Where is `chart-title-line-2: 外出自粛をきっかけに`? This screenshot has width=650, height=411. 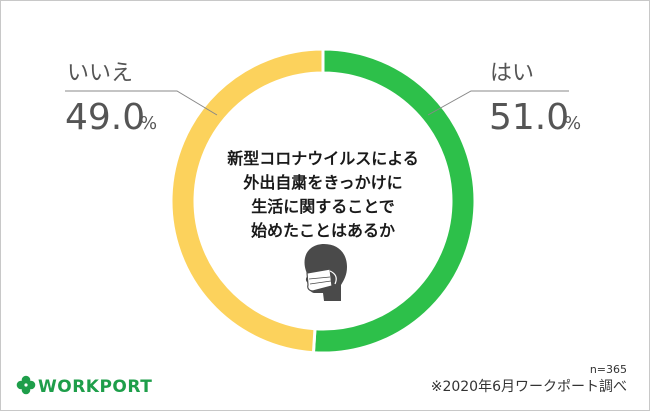
chart-title-line-2: 外出自粛をきっかけに is located at coordinates (322, 182).